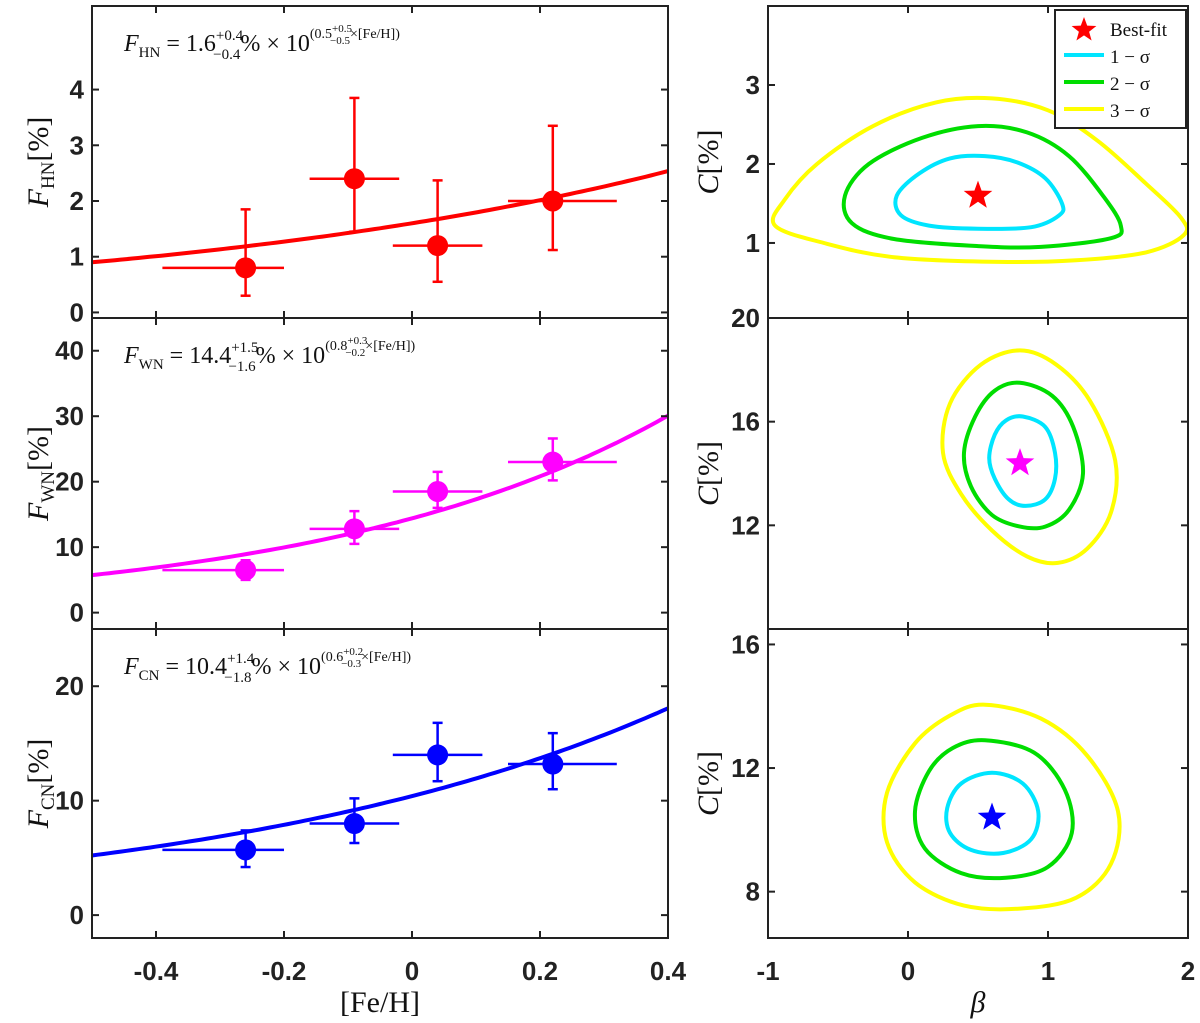 This screenshot has width=1200, height=1023. Describe the element at coordinates (69, 547) in the screenshot. I see `y-tick-label: 10` at that location.